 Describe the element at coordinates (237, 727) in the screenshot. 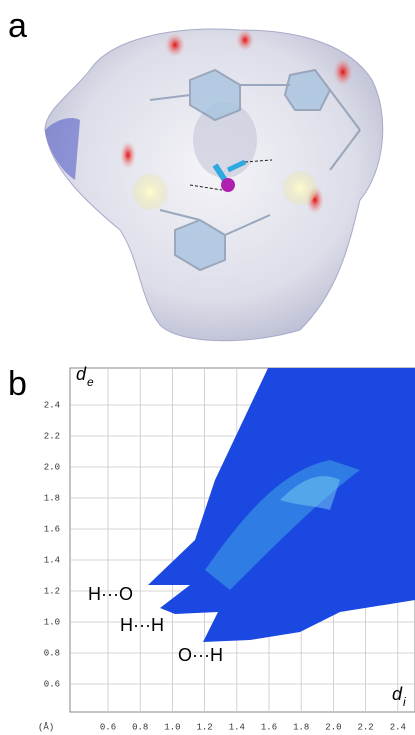

I see `x-tick-label: 1.4` at that location.